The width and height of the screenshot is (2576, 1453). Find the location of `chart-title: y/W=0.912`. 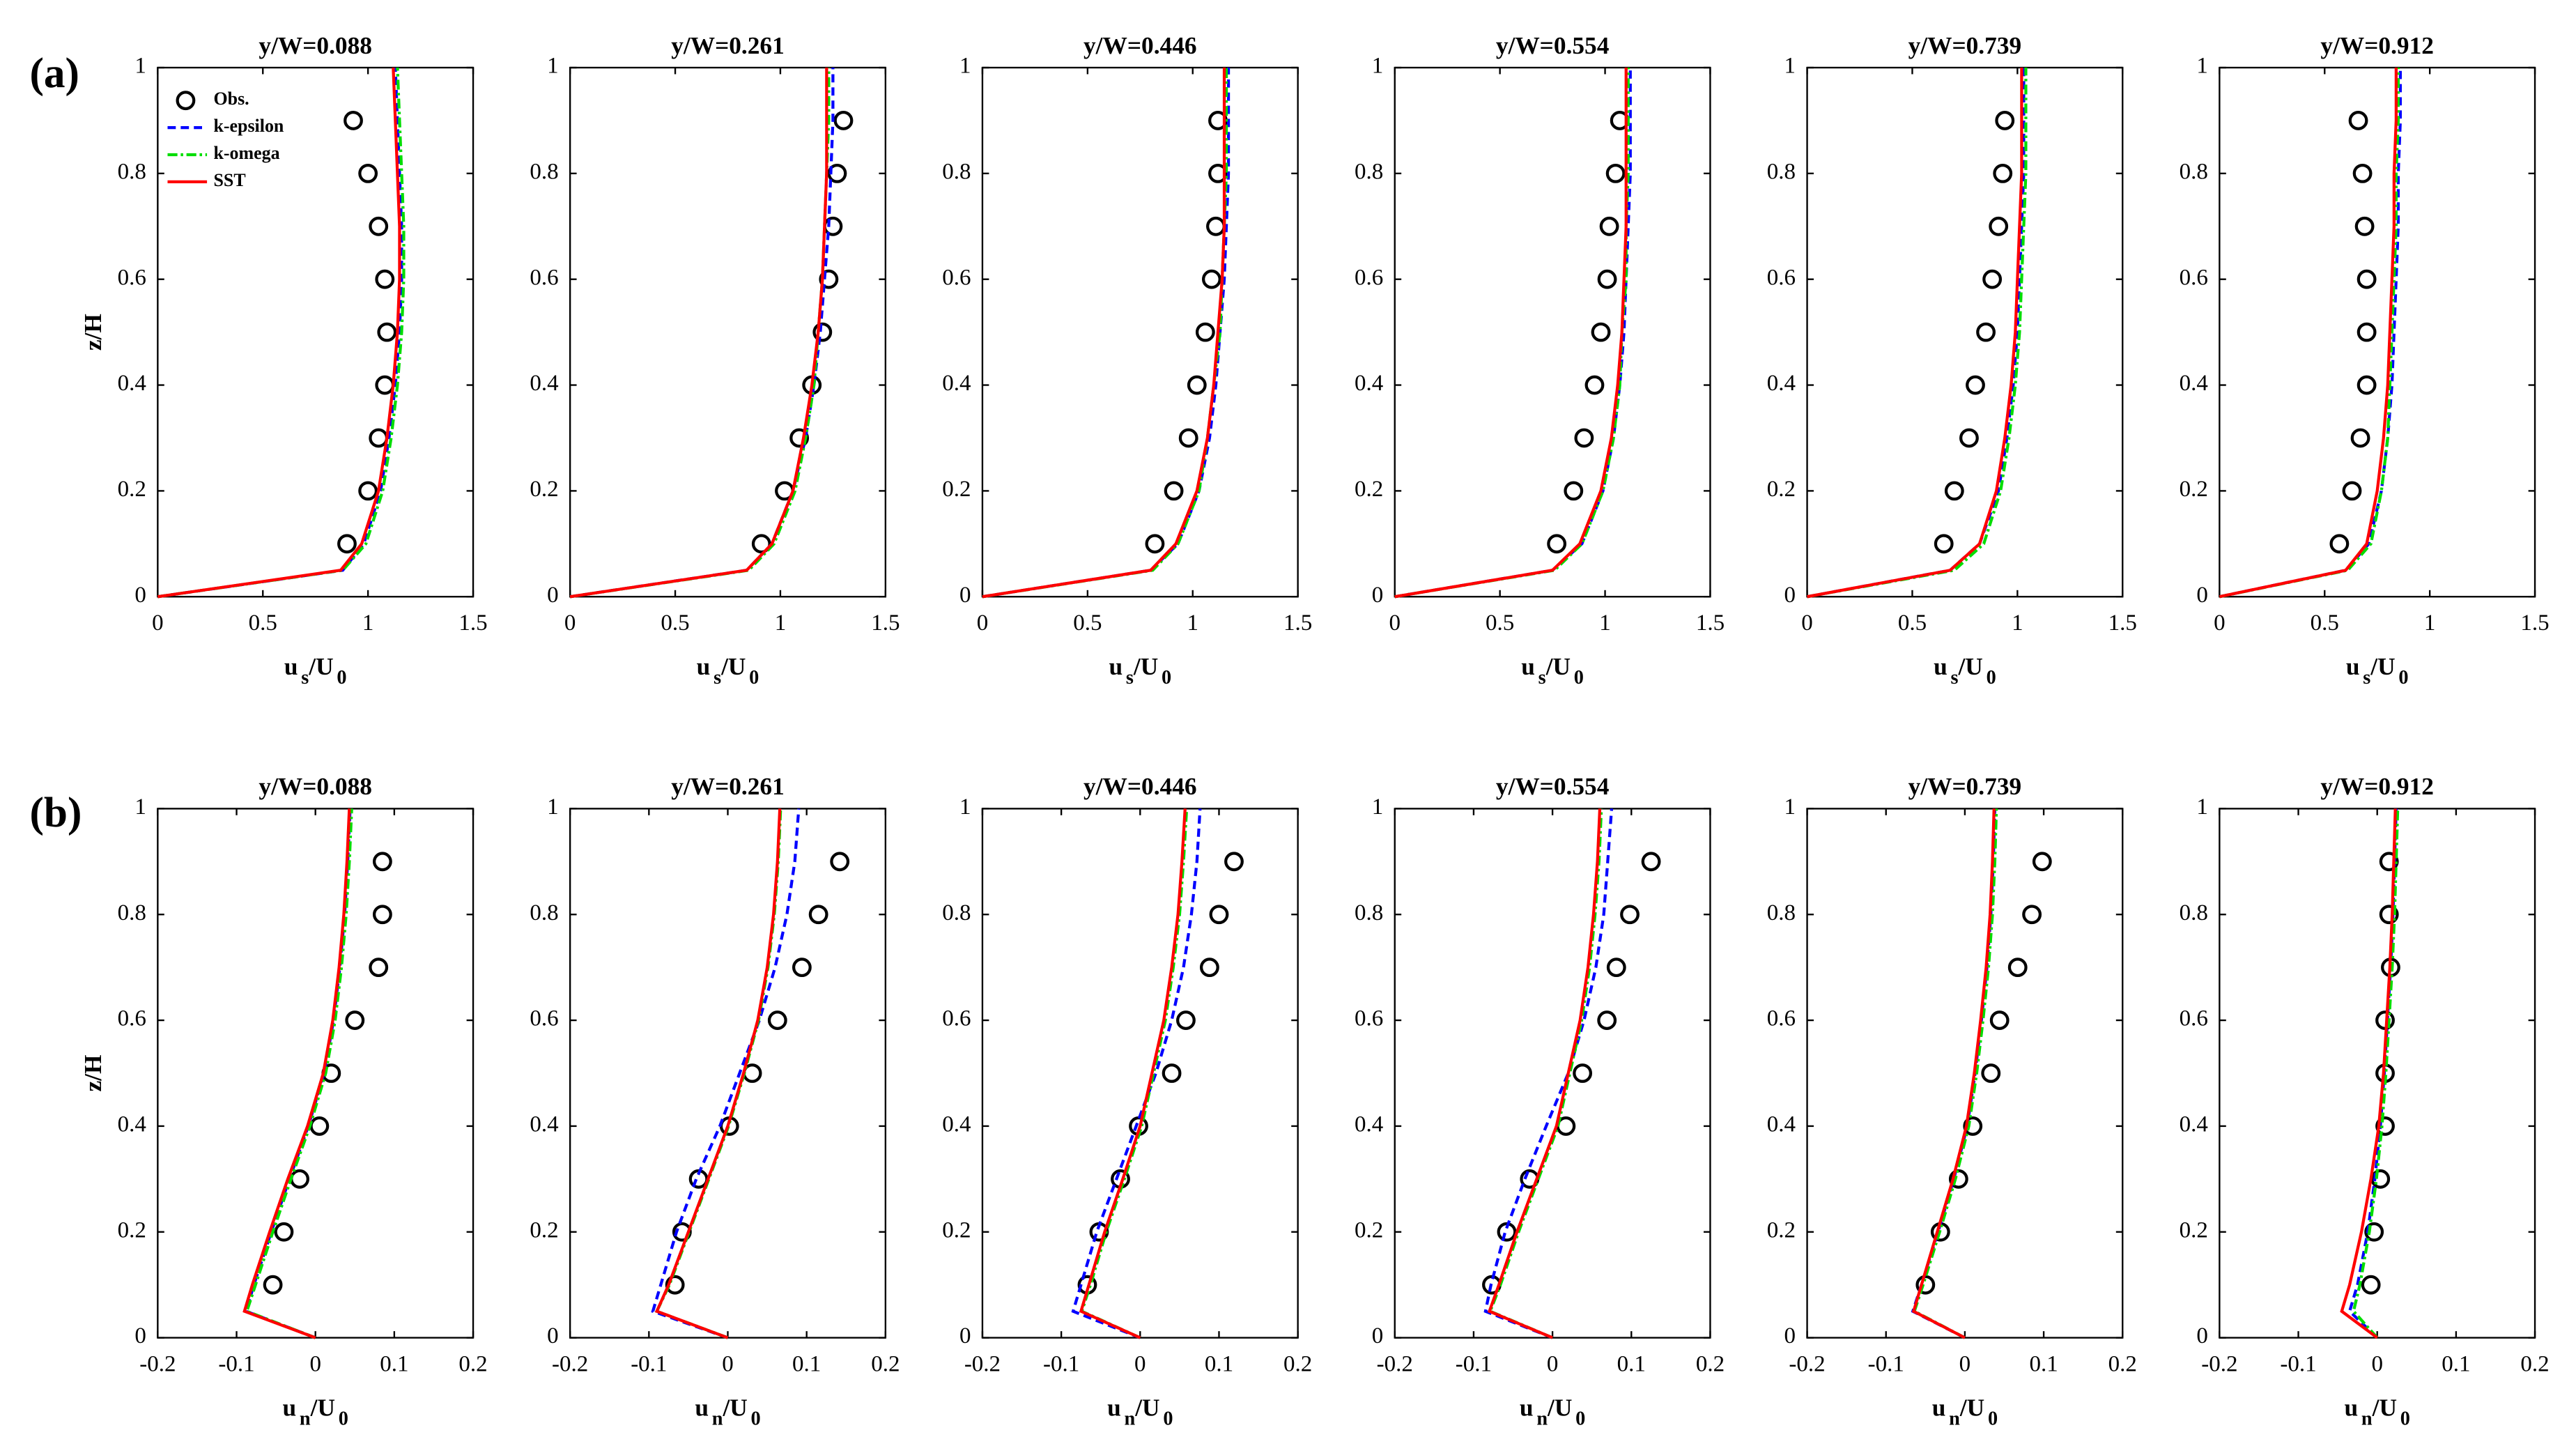

chart-title: y/W=0.912 is located at coordinates (2377, 786).